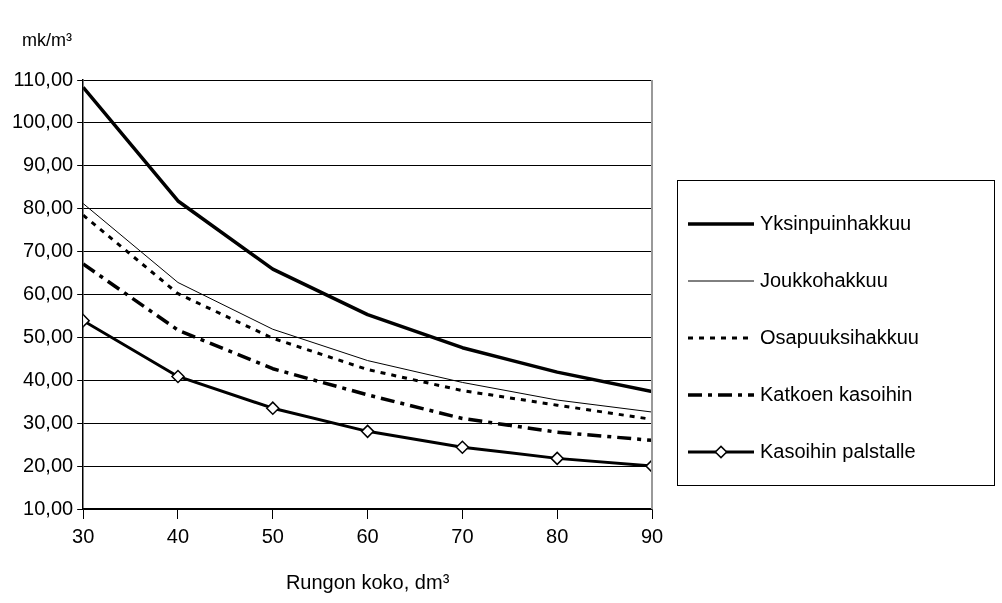  I want to click on x-tick-label: 70, so click(462, 535).